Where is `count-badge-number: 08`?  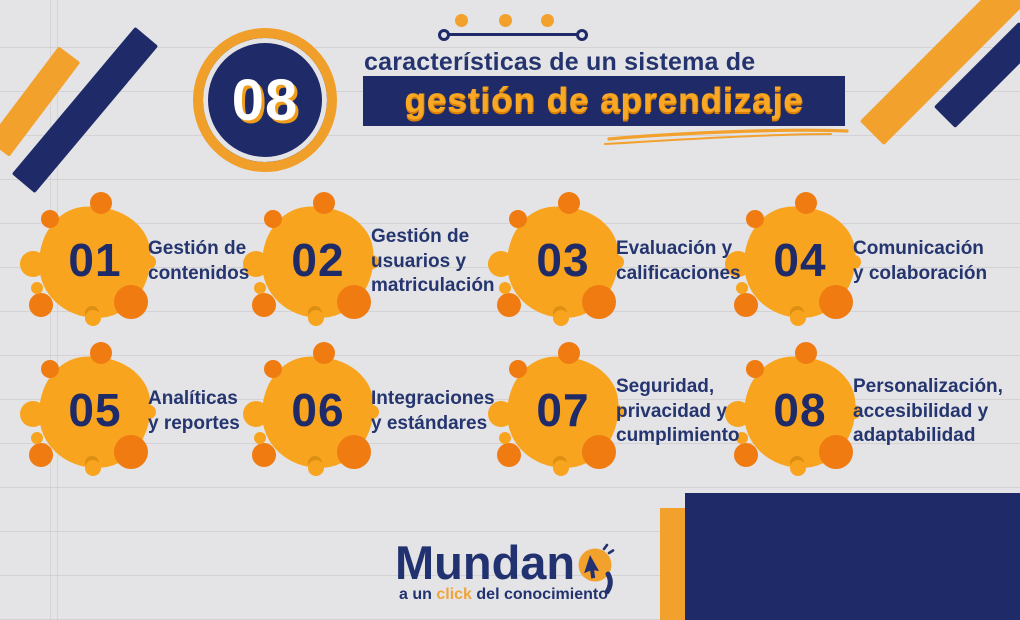
count-badge-number: 08 is located at coordinates (265, 100).